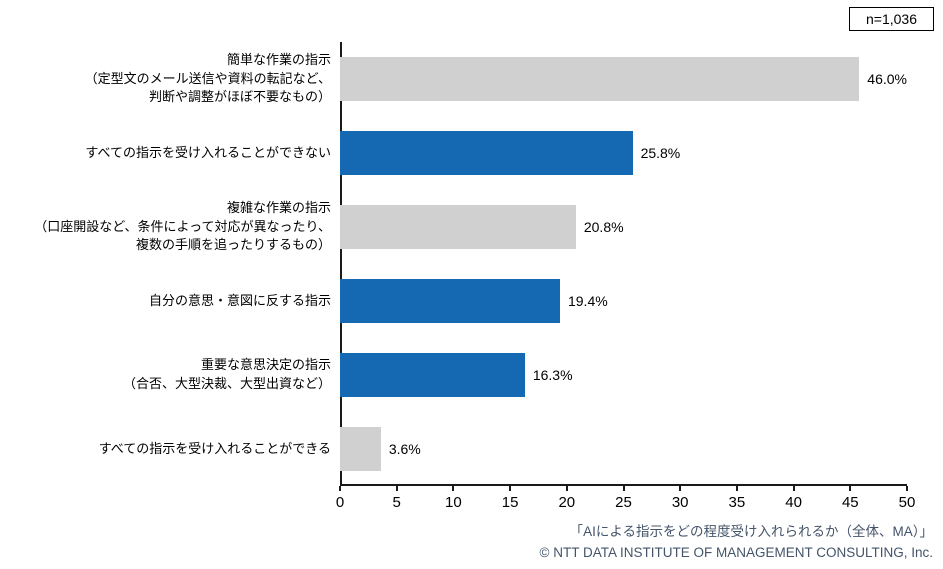 This screenshot has height=569, width=943. I want to click on value-label: 19.4%, so click(587, 301).